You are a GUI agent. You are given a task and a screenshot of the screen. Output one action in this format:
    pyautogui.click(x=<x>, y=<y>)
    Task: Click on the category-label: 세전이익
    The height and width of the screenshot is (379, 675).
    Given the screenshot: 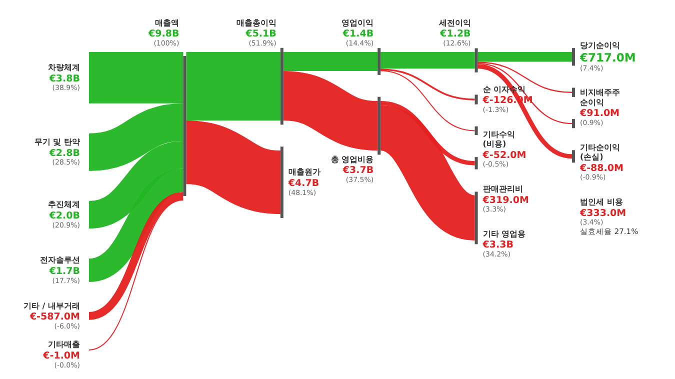 What is the action you would take?
    pyautogui.click(x=454, y=23)
    